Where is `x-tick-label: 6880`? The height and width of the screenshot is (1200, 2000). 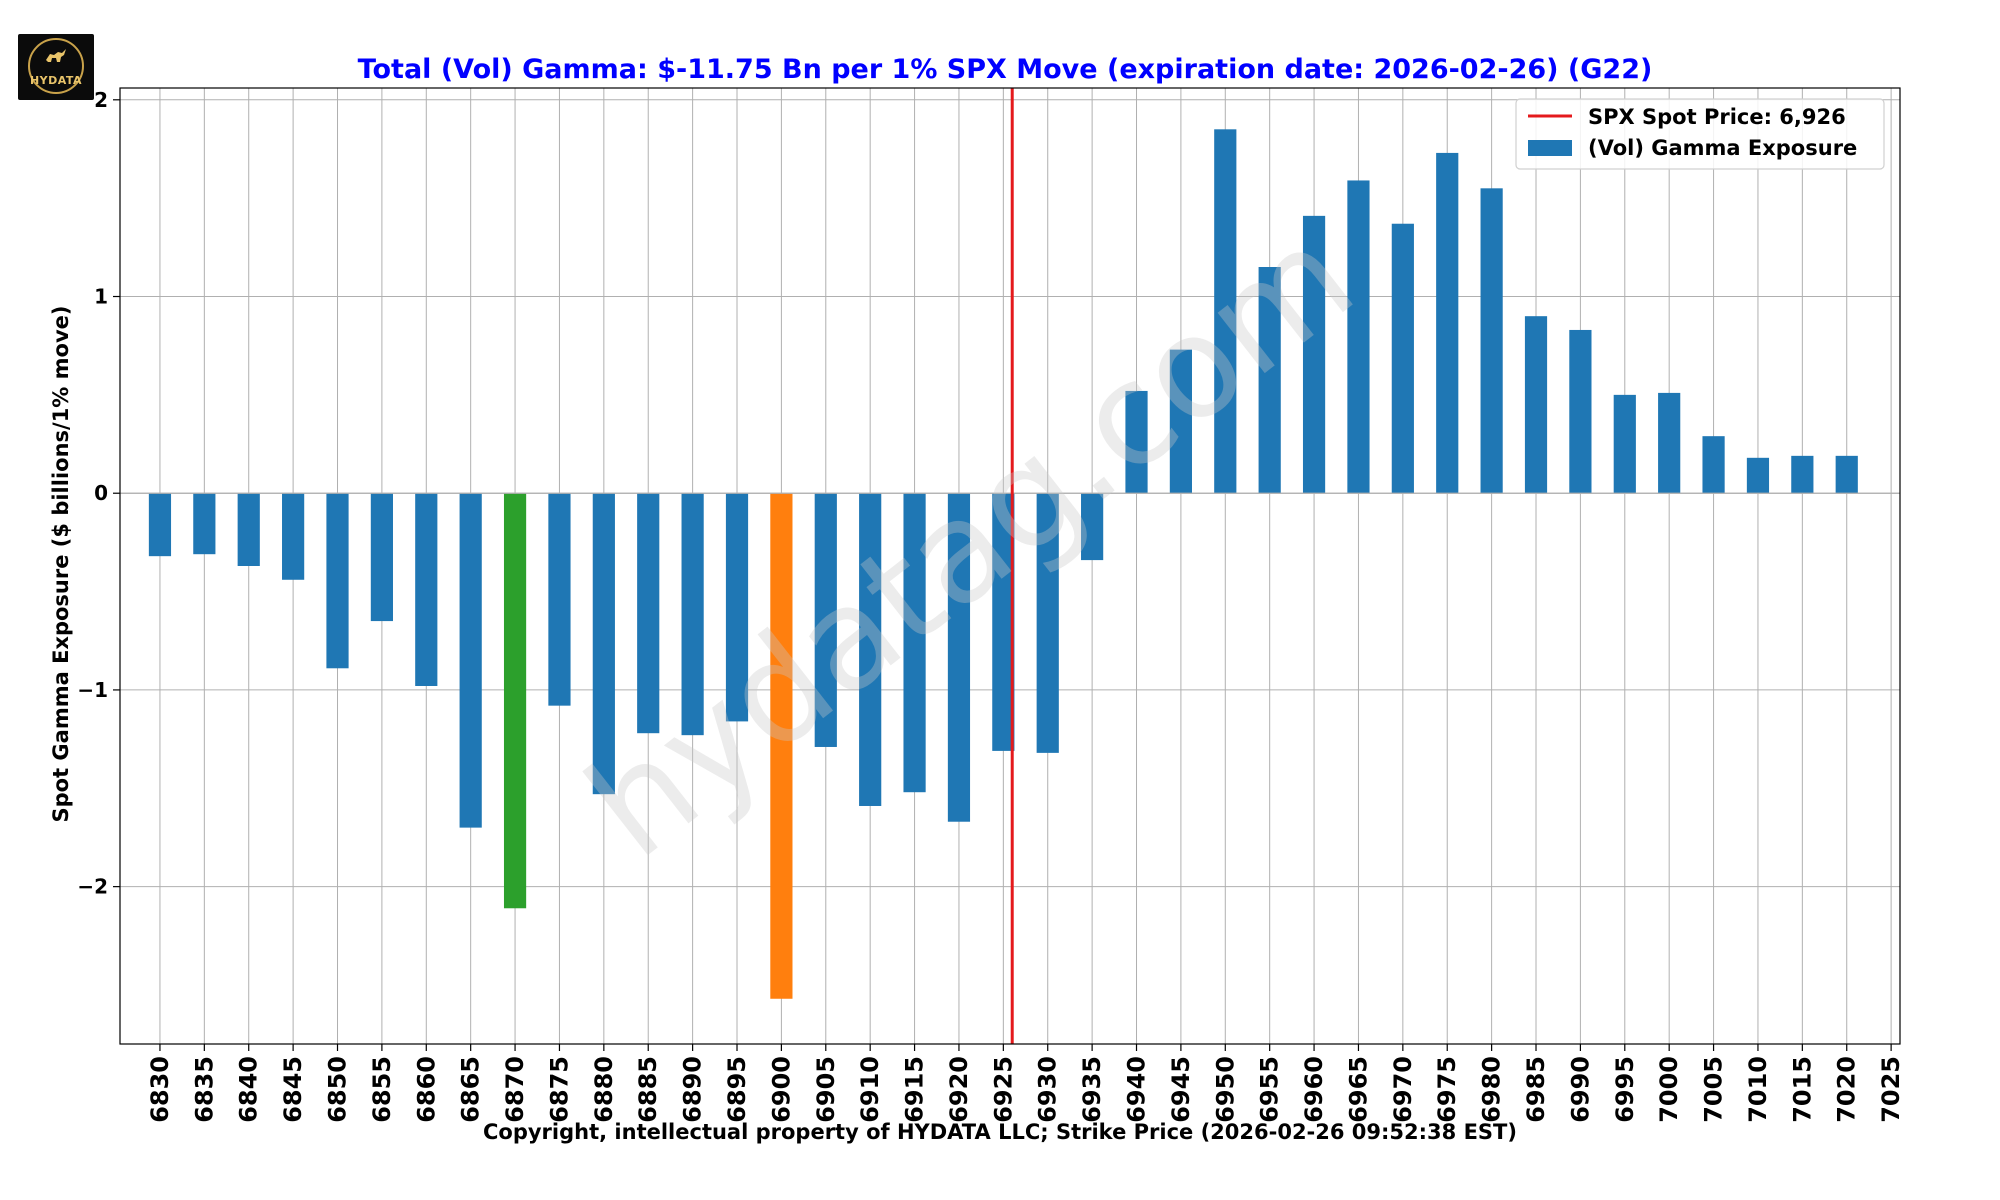 x-tick-label: 6880 is located at coordinates (604, 1089).